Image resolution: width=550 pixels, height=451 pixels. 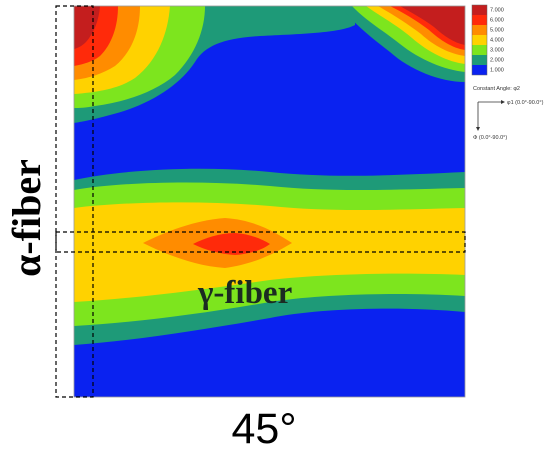 I want to click on constant-angle-label: Constant Angle: φ2, so click(x=496, y=89).